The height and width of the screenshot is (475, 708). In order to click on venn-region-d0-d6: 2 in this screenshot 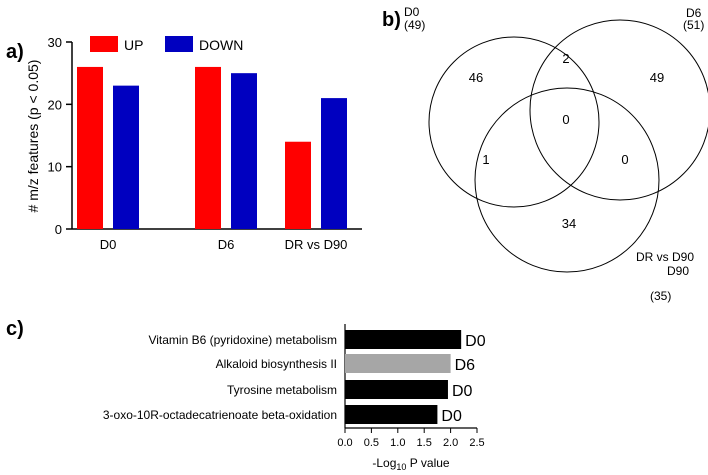, I will do `click(565, 58)`.